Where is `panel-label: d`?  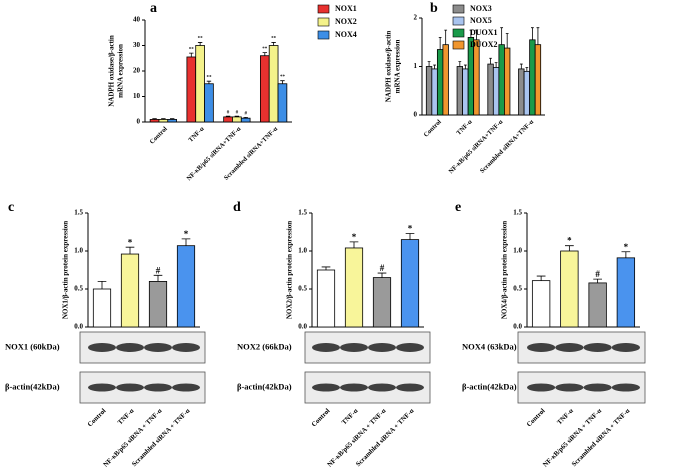 panel-label: d is located at coordinates (237, 207).